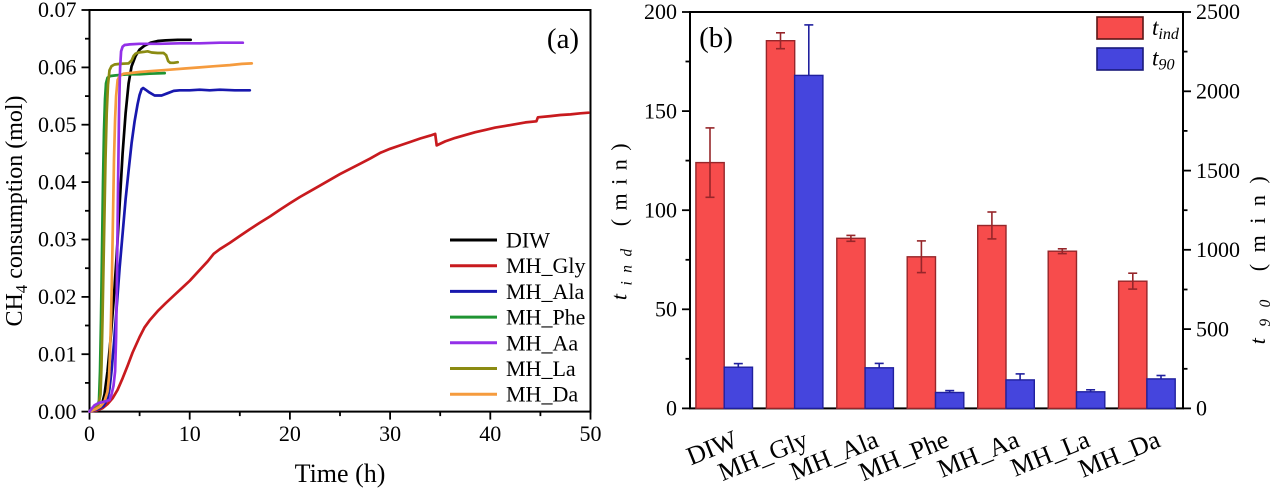 The width and height of the screenshot is (1280, 491). What do you see at coordinates (57, 67) in the screenshot?
I see `svg-text: 0.06` at bounding box center [57, 67].